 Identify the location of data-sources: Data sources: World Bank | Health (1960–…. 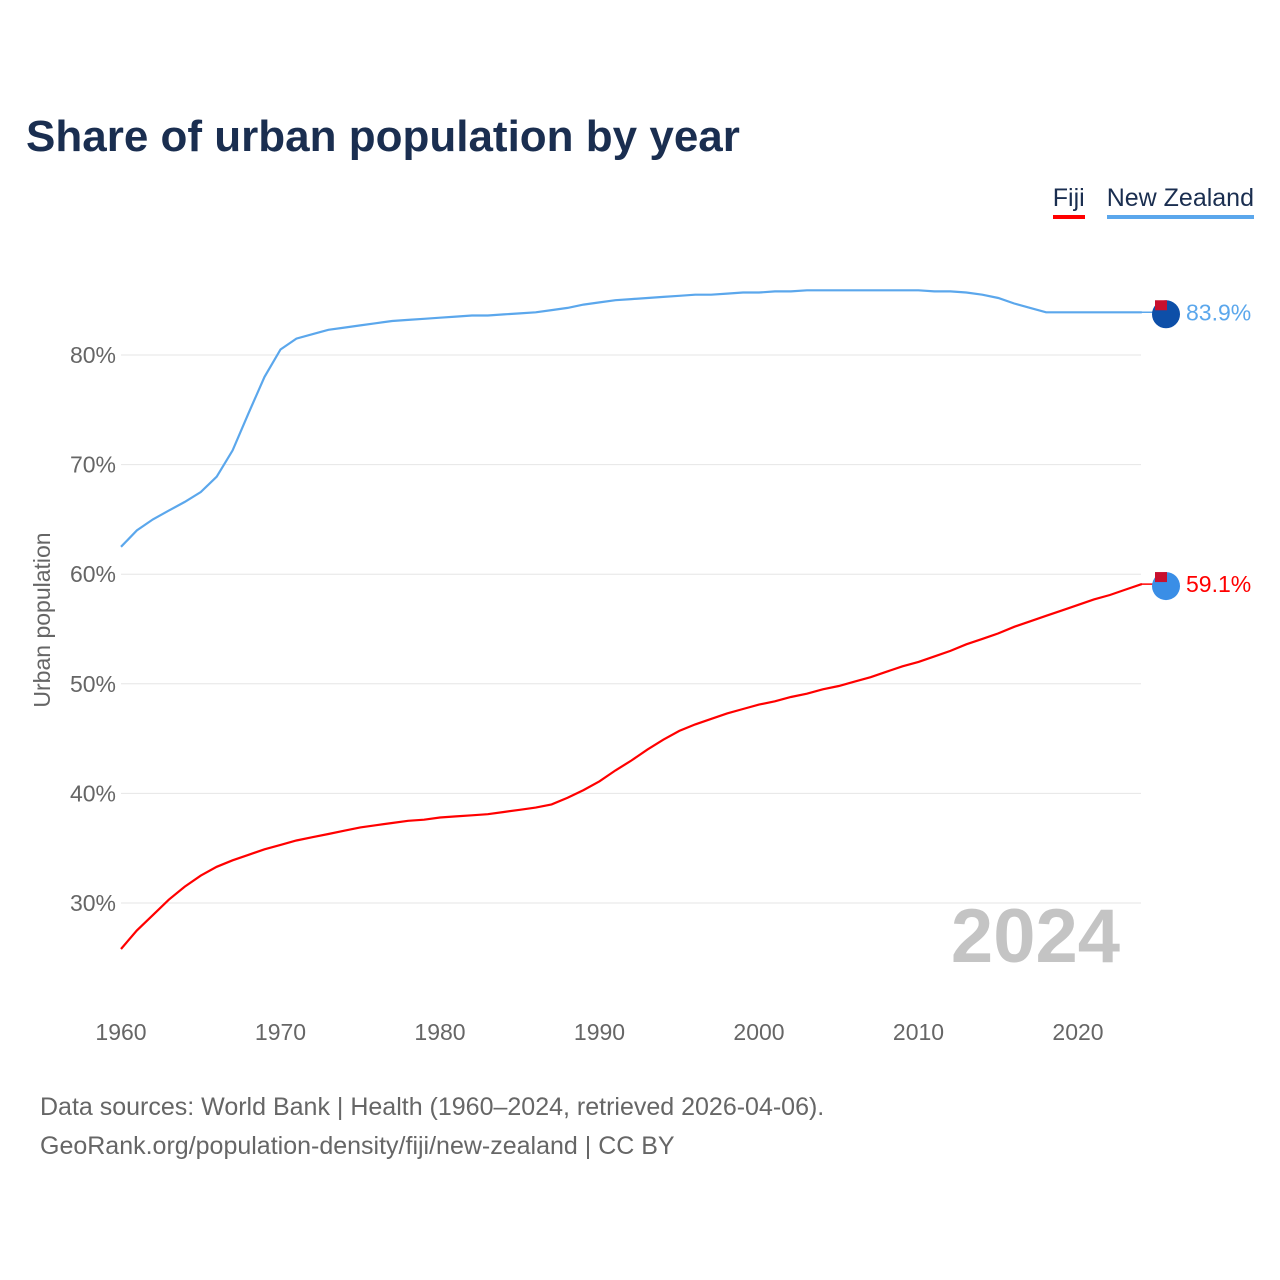
(432, 1107).